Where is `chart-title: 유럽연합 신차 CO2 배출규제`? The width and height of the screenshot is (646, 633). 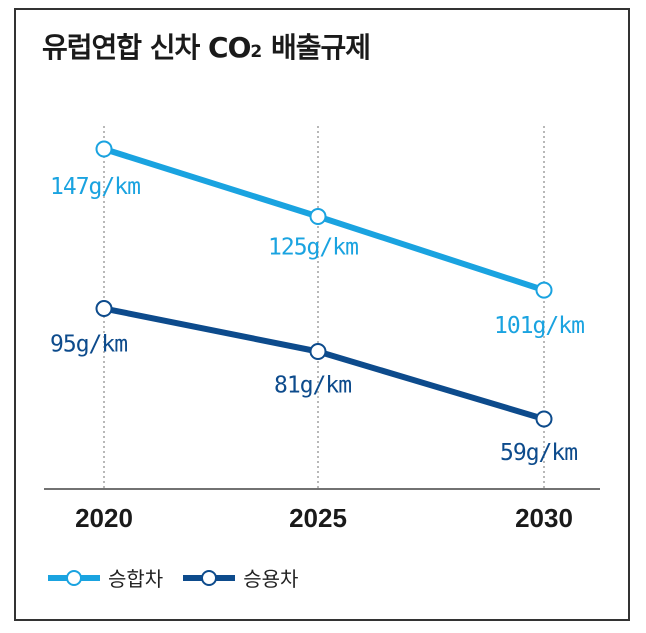
chart-title: 유럽연합 신차 CO2 배출규제 is located at coordinates (206, 46).